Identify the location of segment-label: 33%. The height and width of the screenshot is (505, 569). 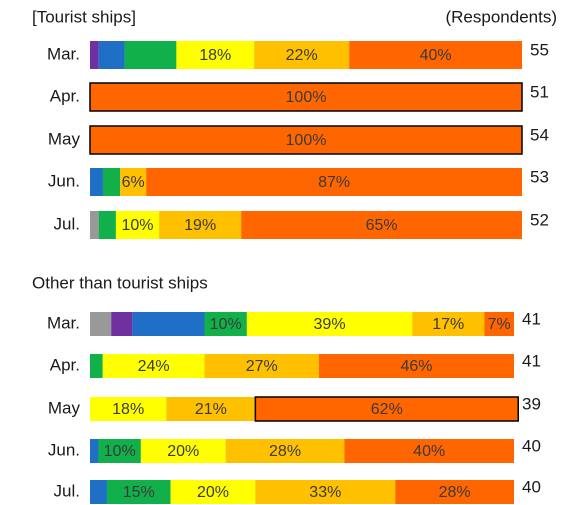
(325, 492).